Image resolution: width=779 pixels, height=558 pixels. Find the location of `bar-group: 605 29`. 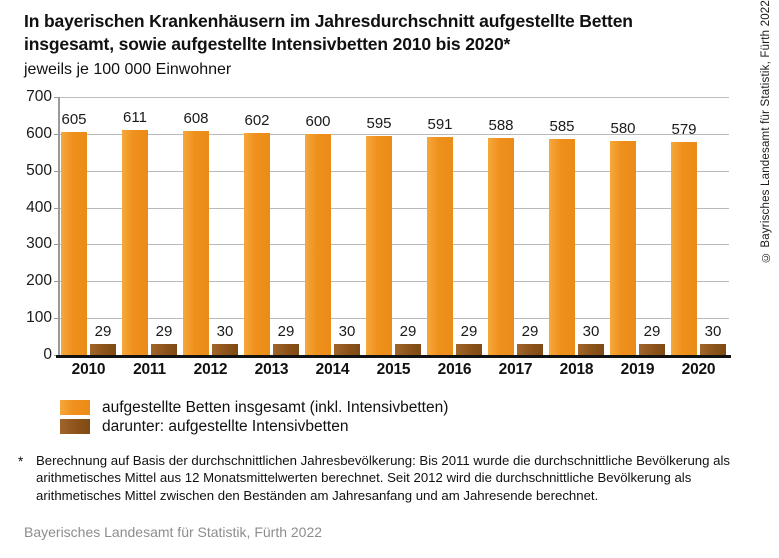

bar-group: 605 29 is located at coordinates (88, 226).